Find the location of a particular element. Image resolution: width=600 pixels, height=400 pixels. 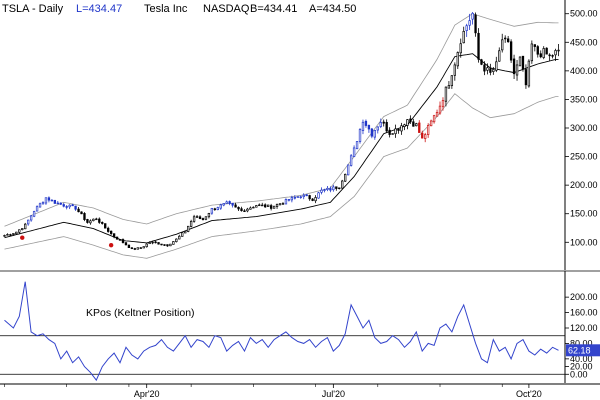

price-y-tick-label: 100.00 is located at coordinates (584, 242).